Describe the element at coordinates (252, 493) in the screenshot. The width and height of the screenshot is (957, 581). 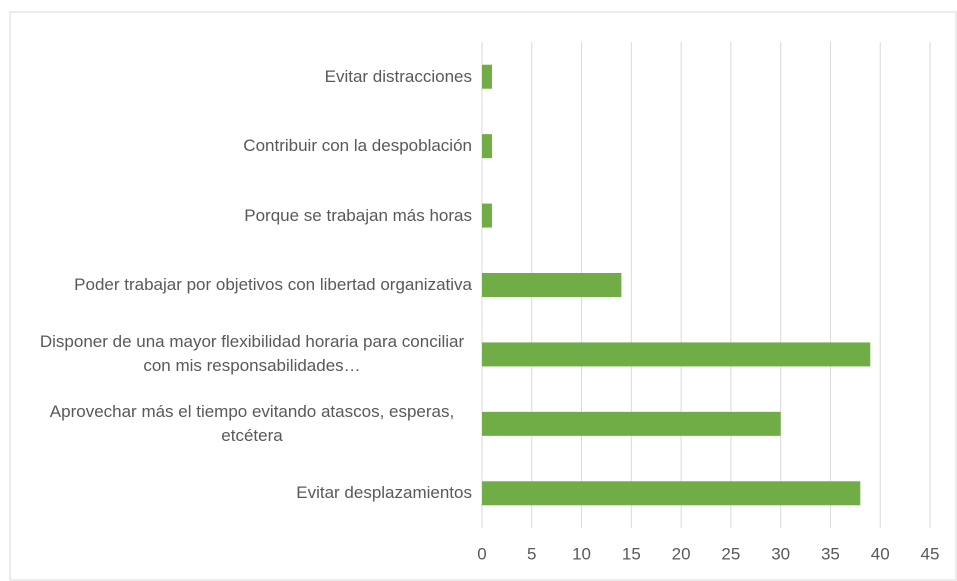
I see `y-tick-label-box: Evitar desplazamientos` at that location.